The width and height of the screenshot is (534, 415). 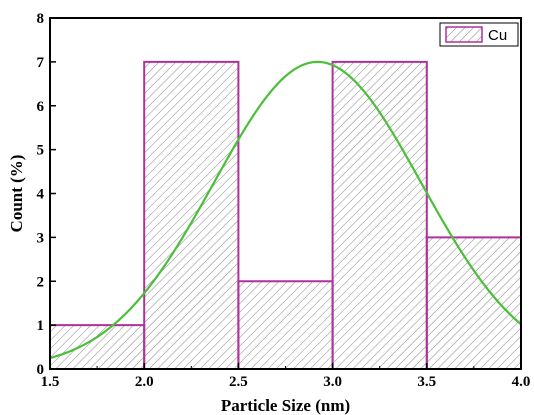 I want to click on x-tick-label: 3.5, so click(x=426, y=382).